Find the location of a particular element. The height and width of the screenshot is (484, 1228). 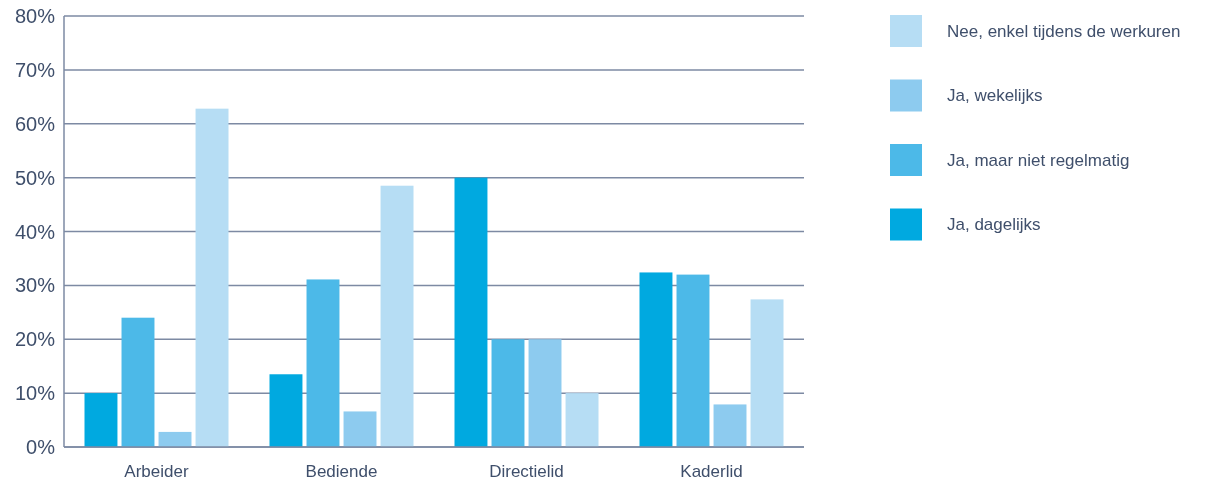

y-tick-label: 40% is located at coordinates (35, 231).